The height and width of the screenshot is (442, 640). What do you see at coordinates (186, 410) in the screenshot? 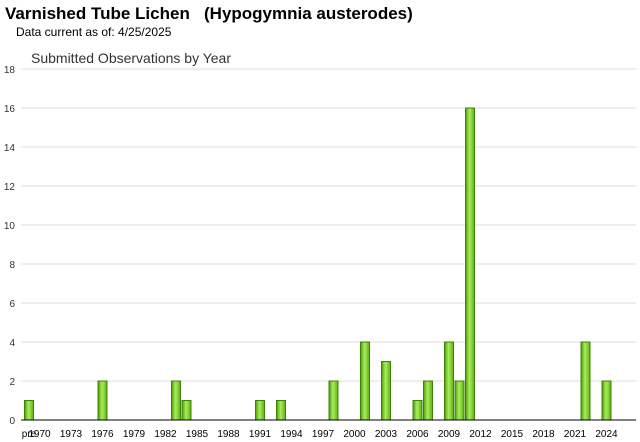
I see `bar-1984` at bounding box center [186, 410].